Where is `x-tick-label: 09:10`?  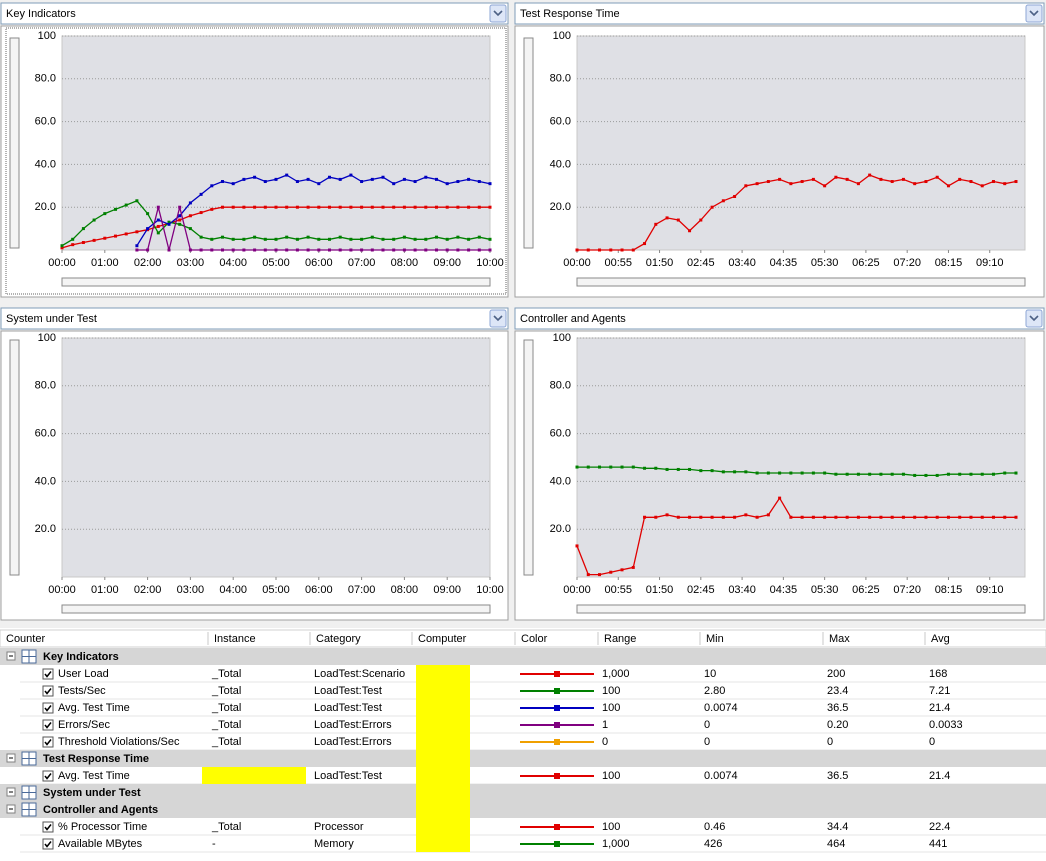 x-tick-label: 09:10 is located at coordinates (990, 590).